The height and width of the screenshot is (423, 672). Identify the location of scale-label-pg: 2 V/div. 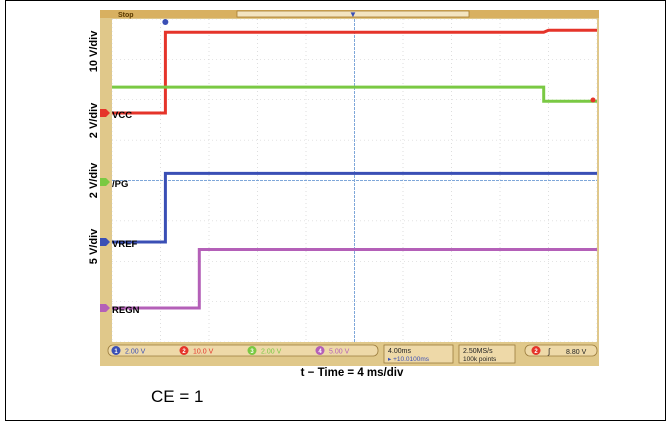
(94, 120).